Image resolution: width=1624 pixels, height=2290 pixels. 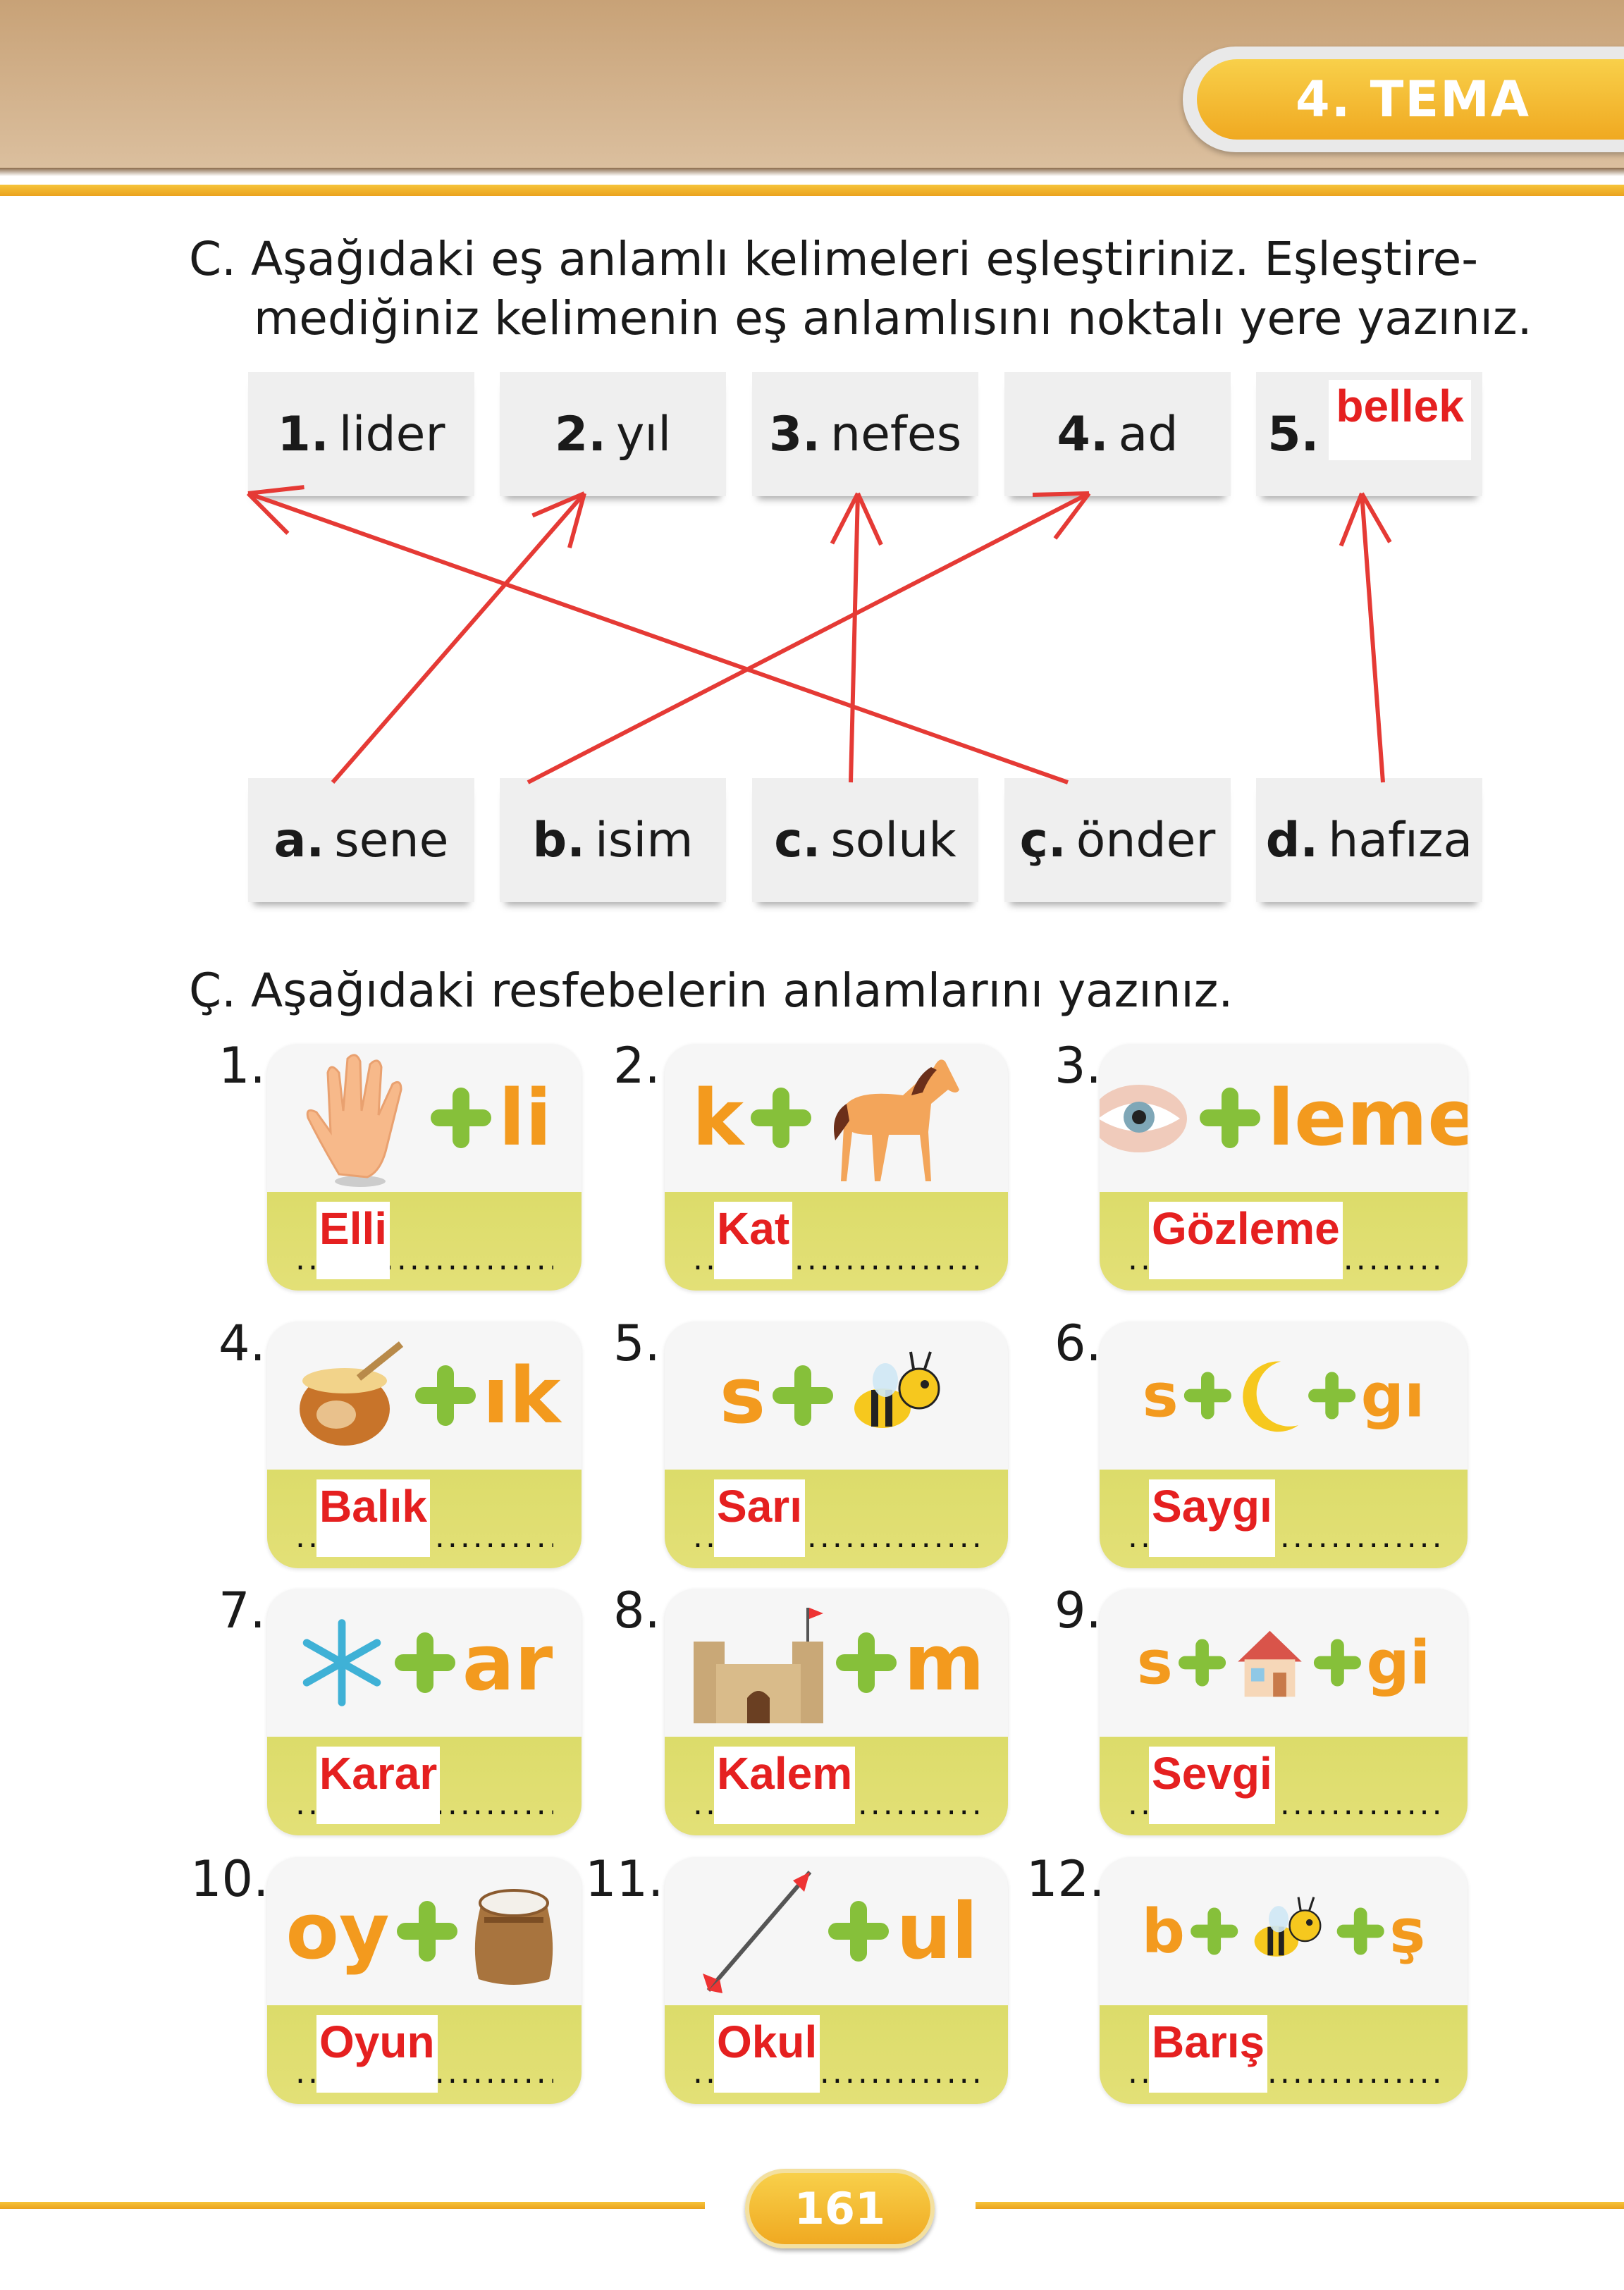 What do you see at coordinates (508, 1663) in the screenshot?
I see `rebus-letters: ar` at bounding box center [508, 1663].